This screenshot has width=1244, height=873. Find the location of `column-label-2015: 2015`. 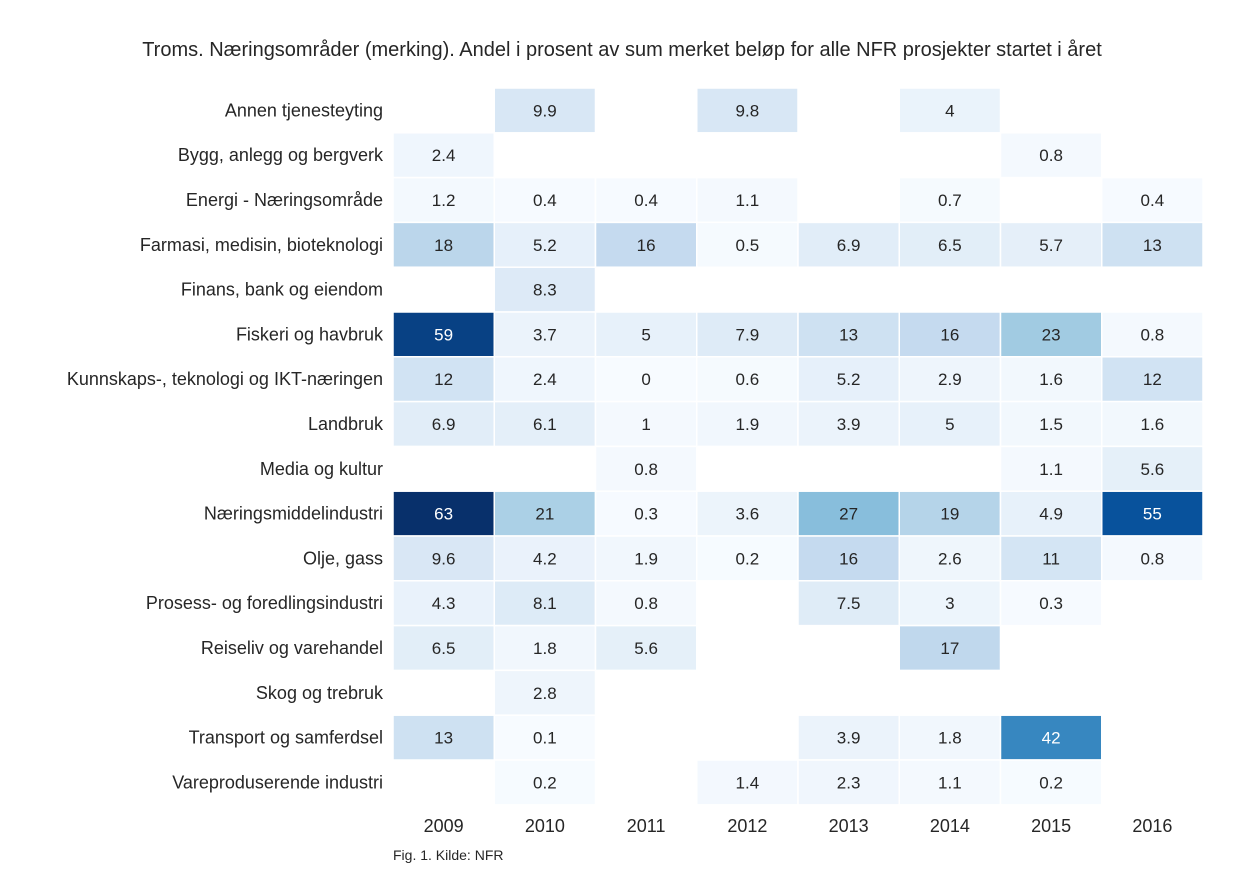

column-label-2015: 2015 is located at coordinates (1051, 826).